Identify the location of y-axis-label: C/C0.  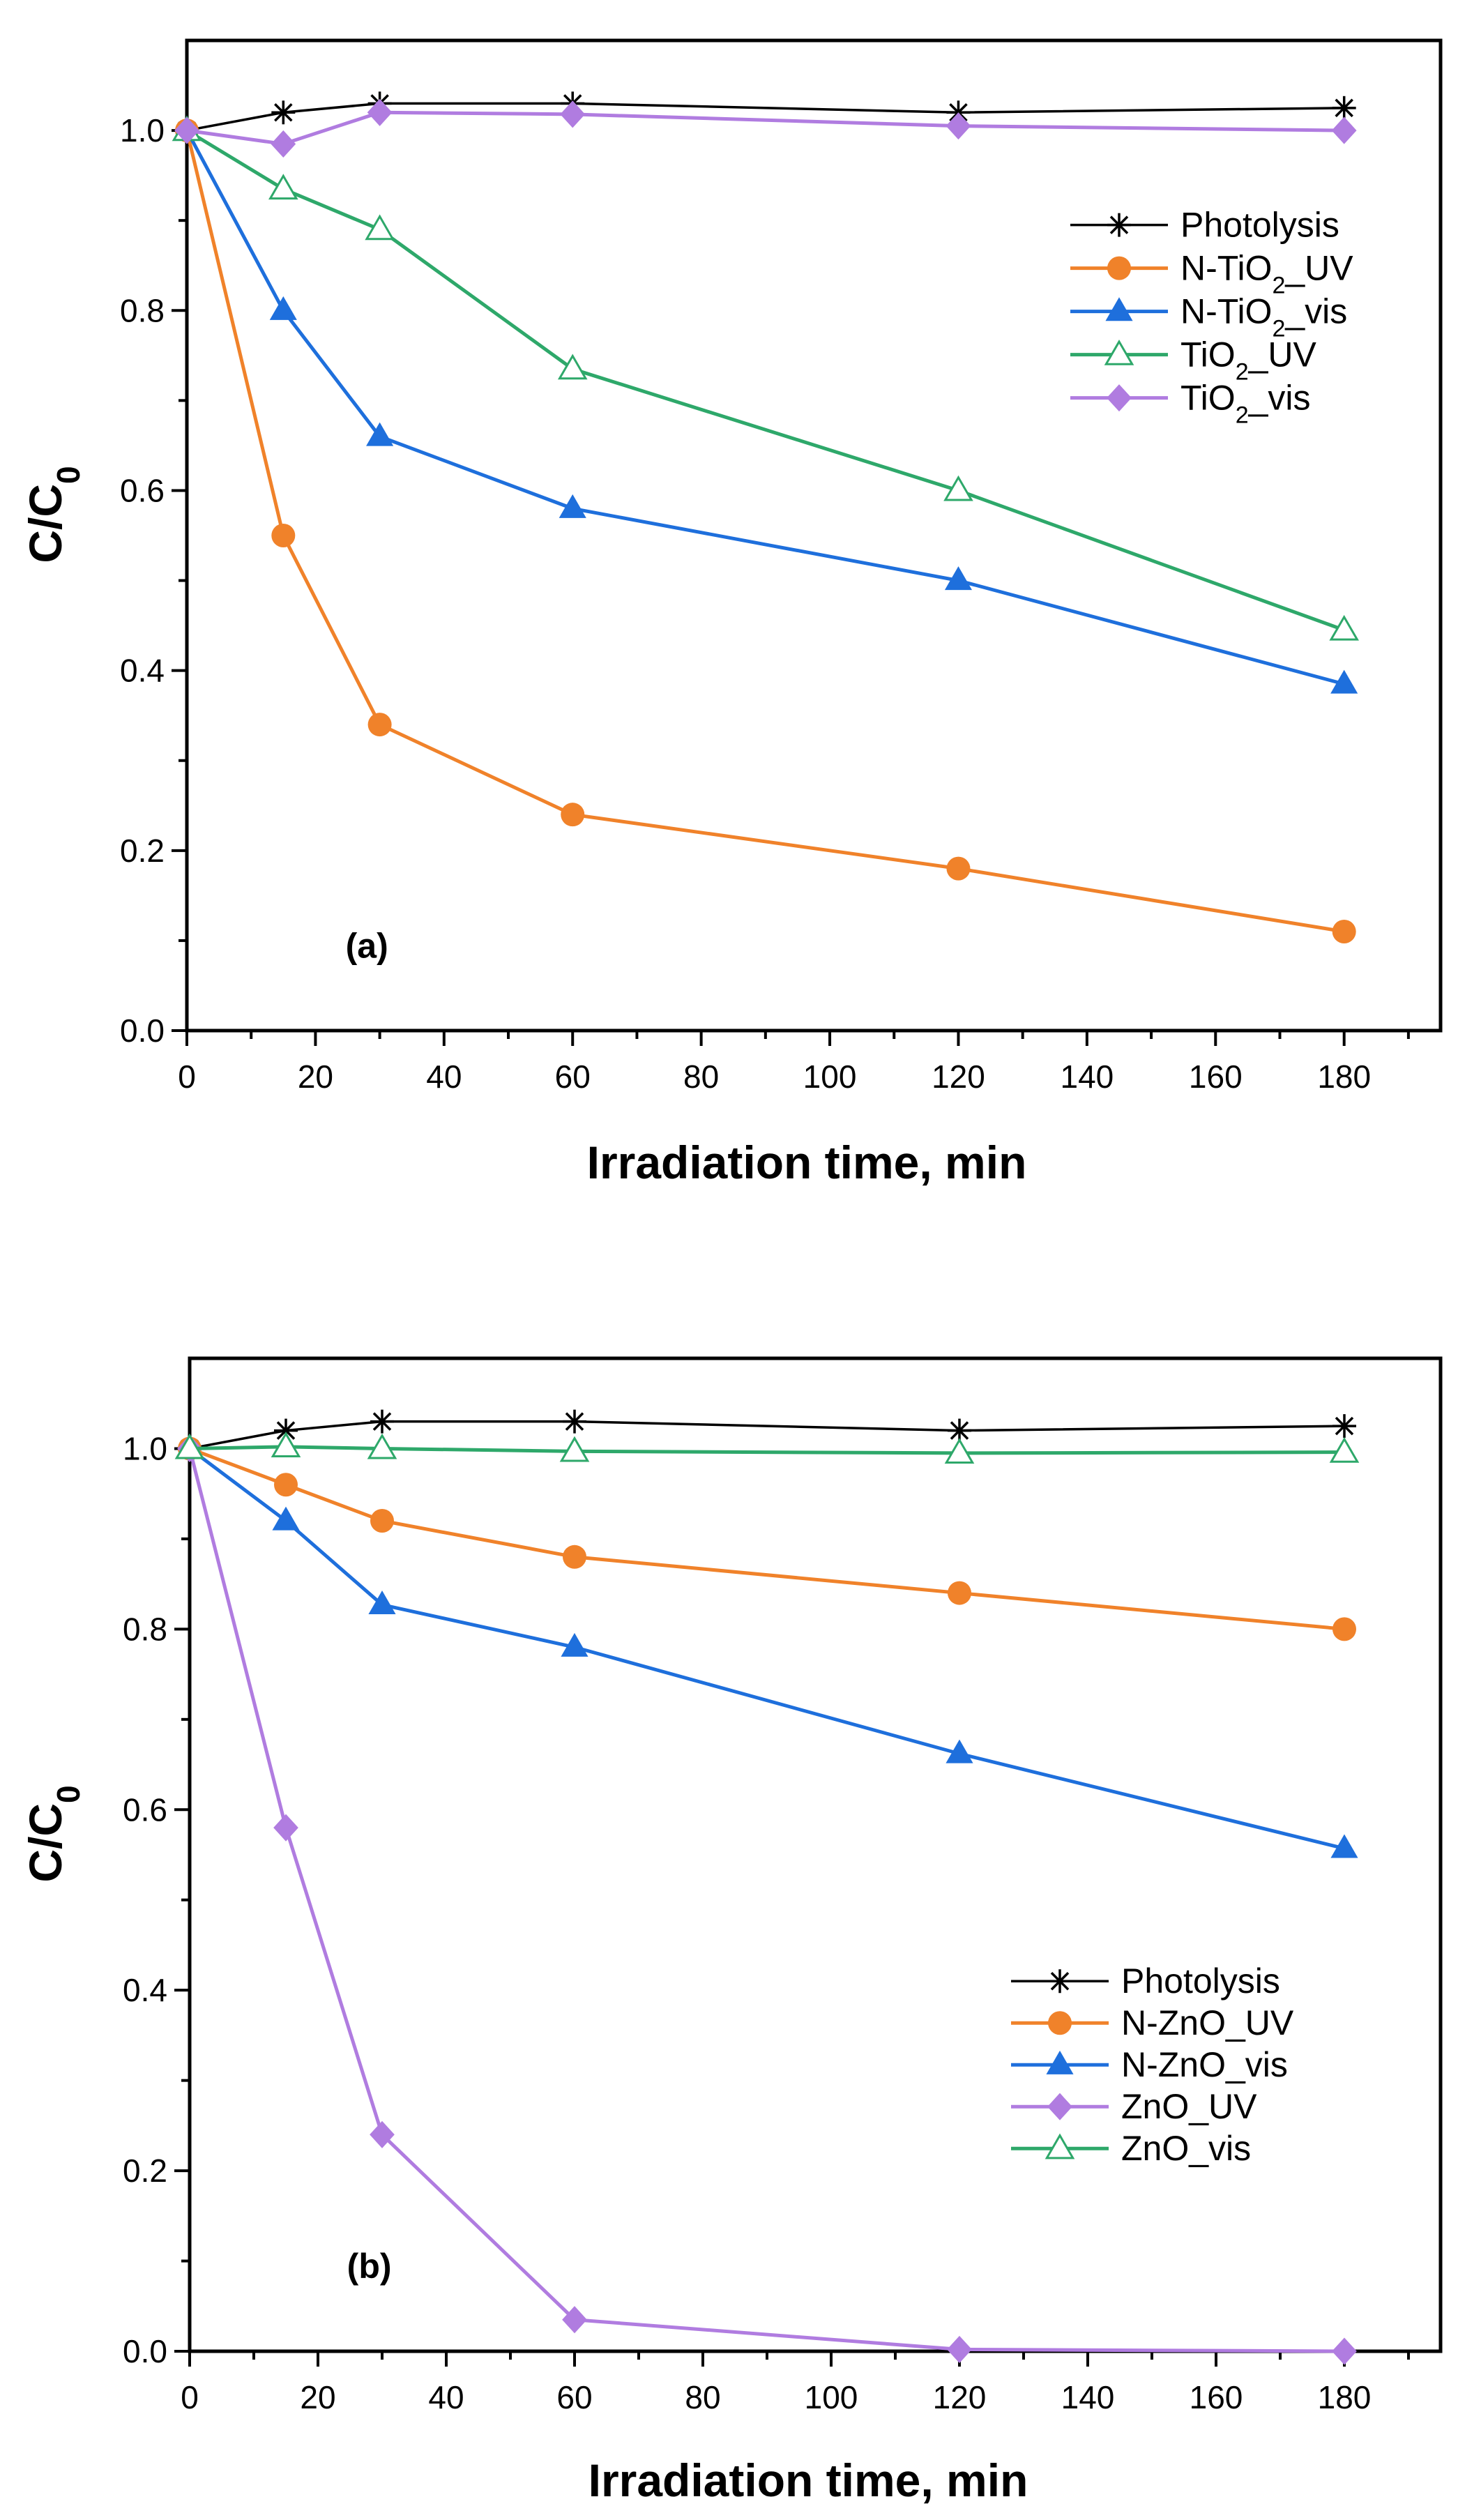
(53, 514).